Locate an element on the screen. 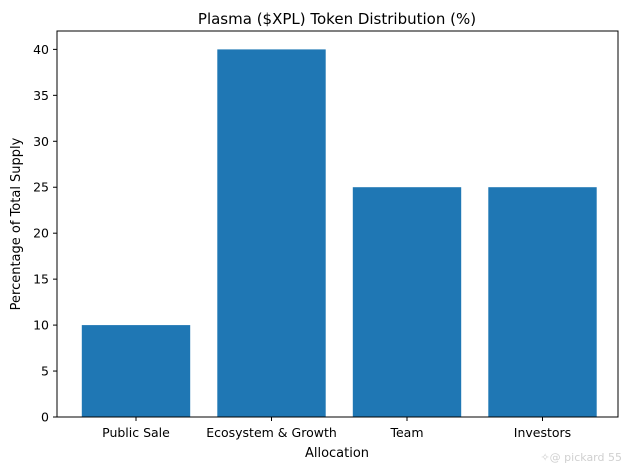 Image resolution: width=630 pixels, height=470 pixels. y-tick-label-7: 35 is located at coordinates (41, 95).